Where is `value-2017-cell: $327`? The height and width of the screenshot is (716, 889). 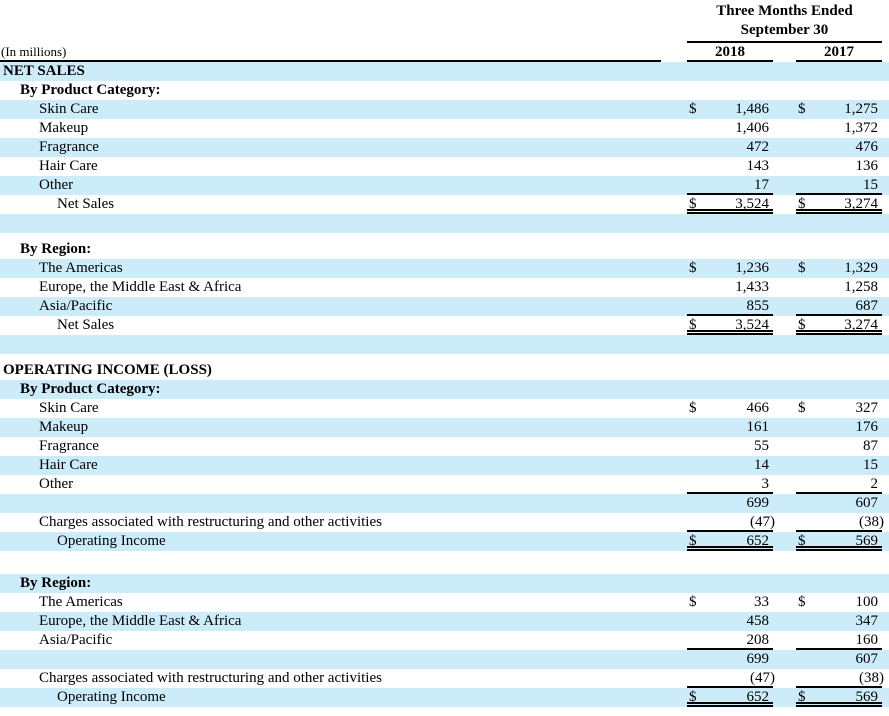 value-2017-cell: $327 is located at coordinates (839, 408).